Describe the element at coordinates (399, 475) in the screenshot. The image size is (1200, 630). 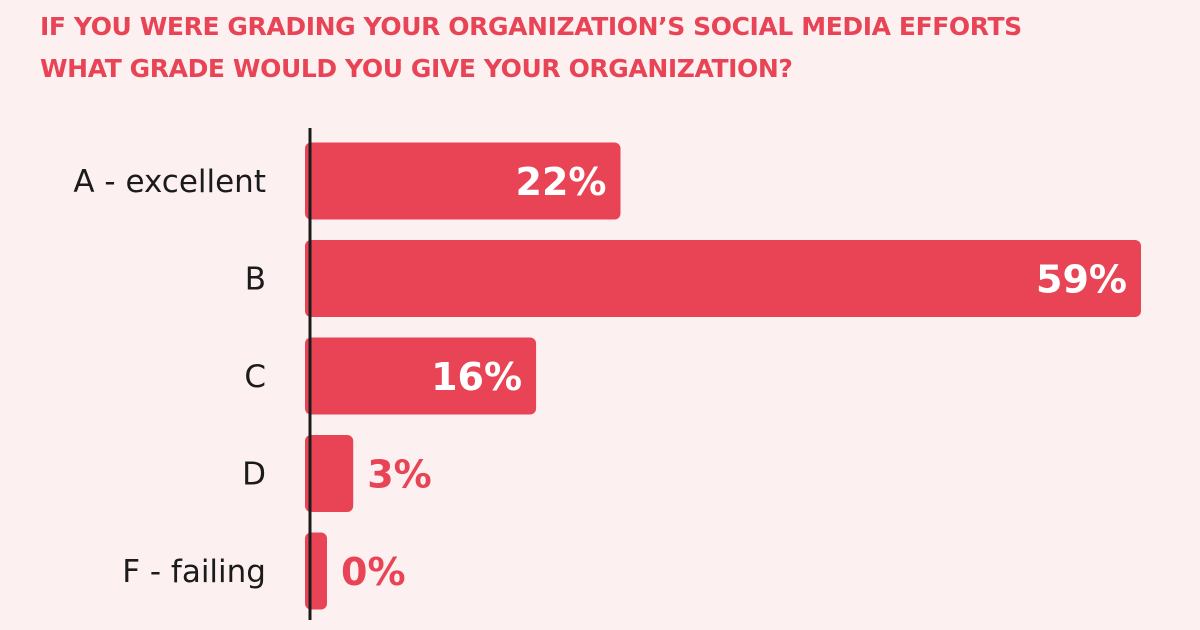
I see `value-label-3: 3%` at that location.